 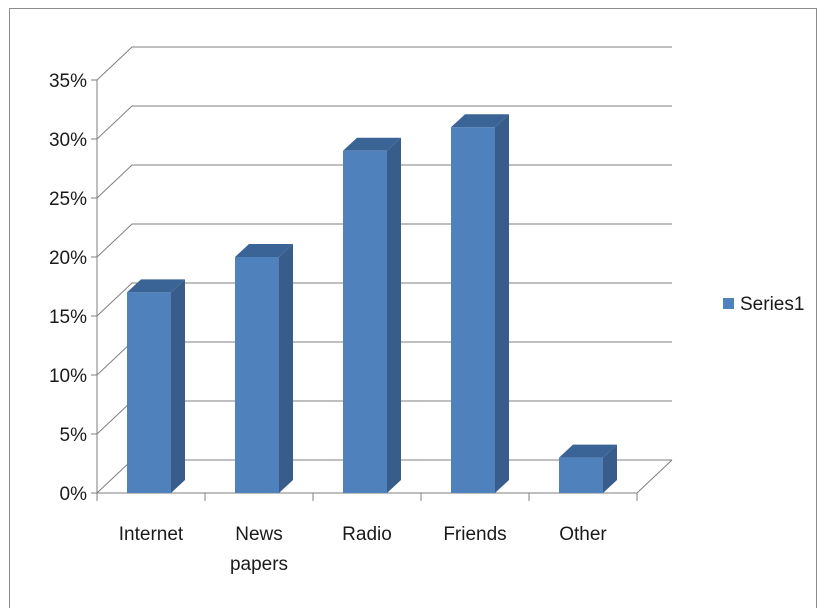 What do you see at coordinates (259, 534) in the screenshot?
I see `x-category-label: News` at bounding box center [259, 534].